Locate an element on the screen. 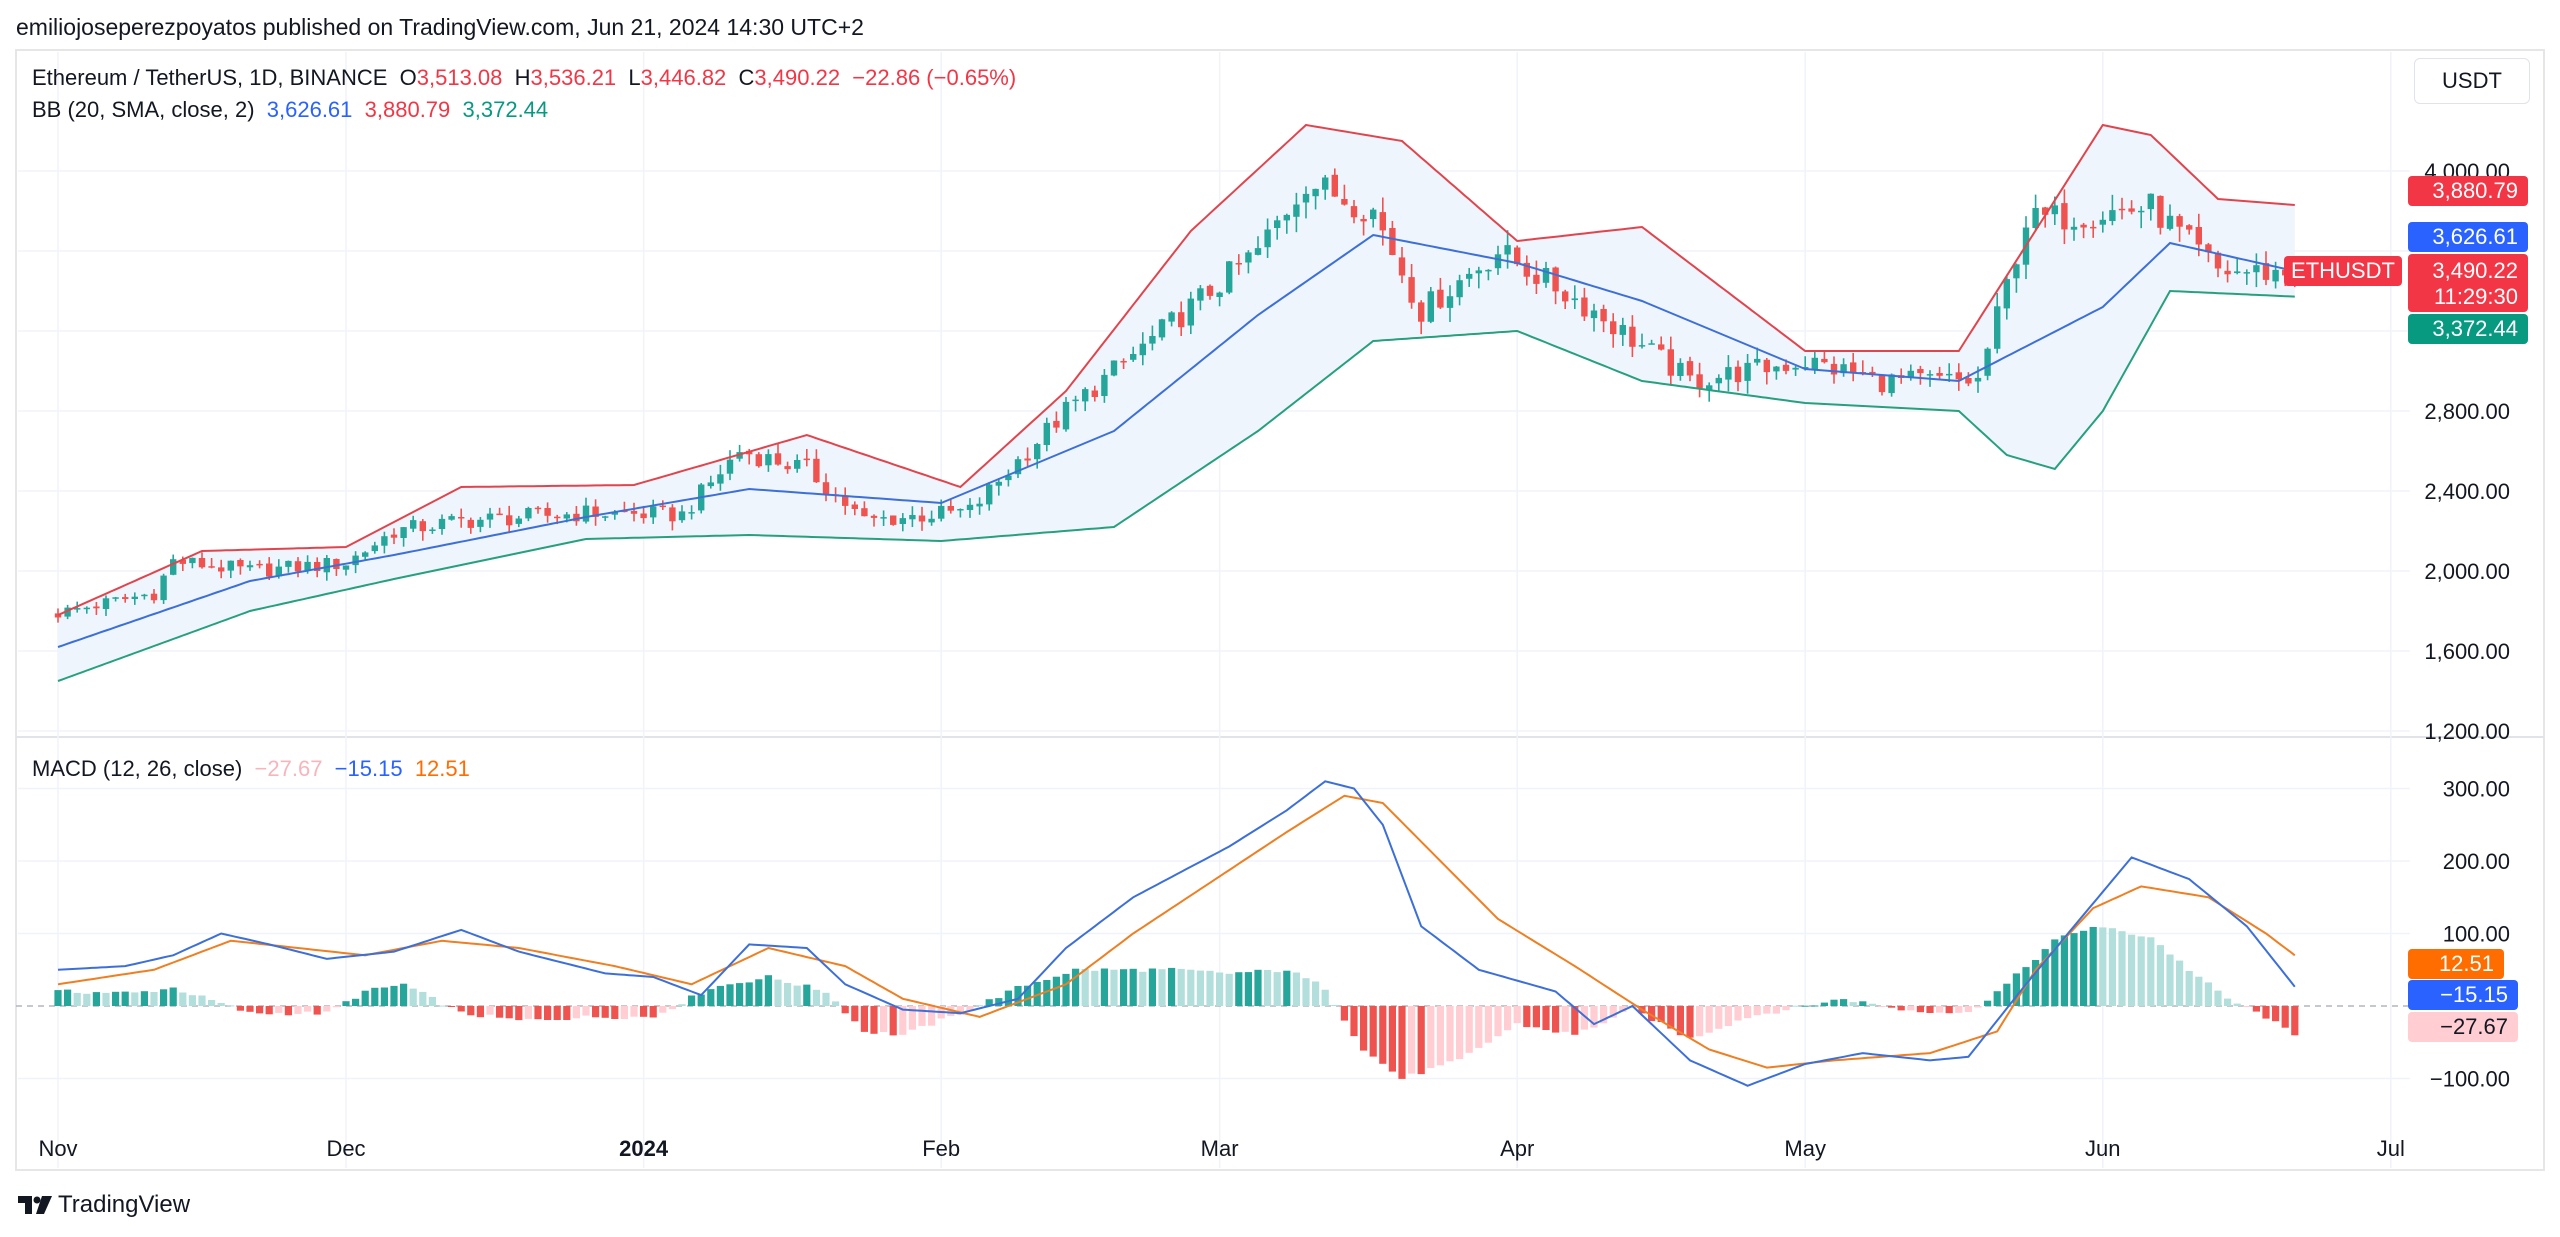 This screenshot has width=2560, height=1237. macd-badge is located at coordinates (2463, 995).